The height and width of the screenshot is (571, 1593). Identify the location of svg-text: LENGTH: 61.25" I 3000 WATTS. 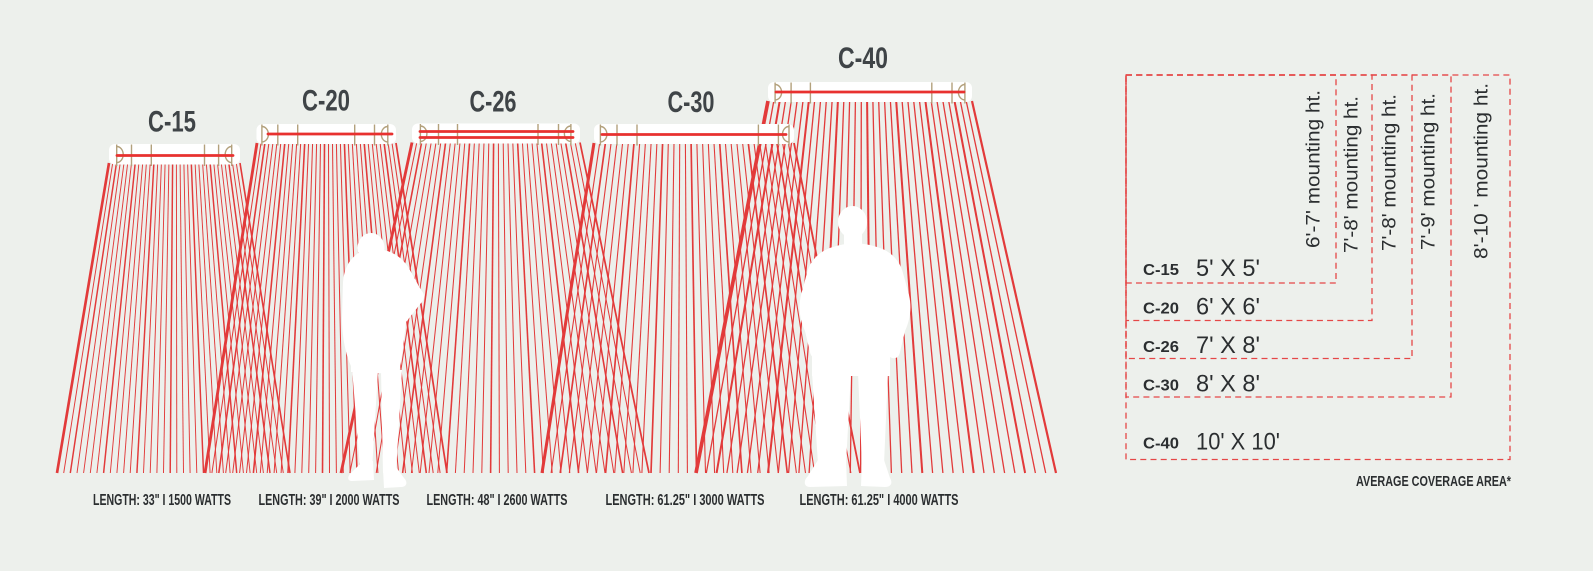
(685, 500).